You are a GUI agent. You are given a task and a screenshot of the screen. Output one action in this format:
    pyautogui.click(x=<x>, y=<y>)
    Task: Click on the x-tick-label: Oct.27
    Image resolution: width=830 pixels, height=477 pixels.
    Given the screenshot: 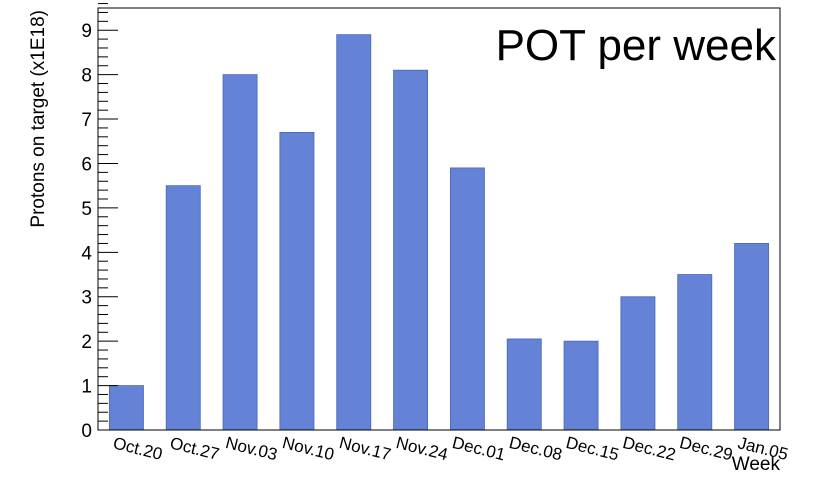 What is the action you would take?
    pyautogui.click(x=194, y=448)
    